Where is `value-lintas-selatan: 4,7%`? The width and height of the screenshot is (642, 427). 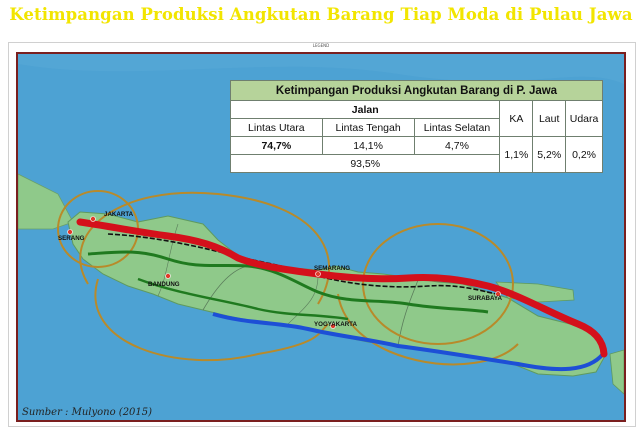 value-lintas-selatan: 4,7% is located at coordinates (457, 145).